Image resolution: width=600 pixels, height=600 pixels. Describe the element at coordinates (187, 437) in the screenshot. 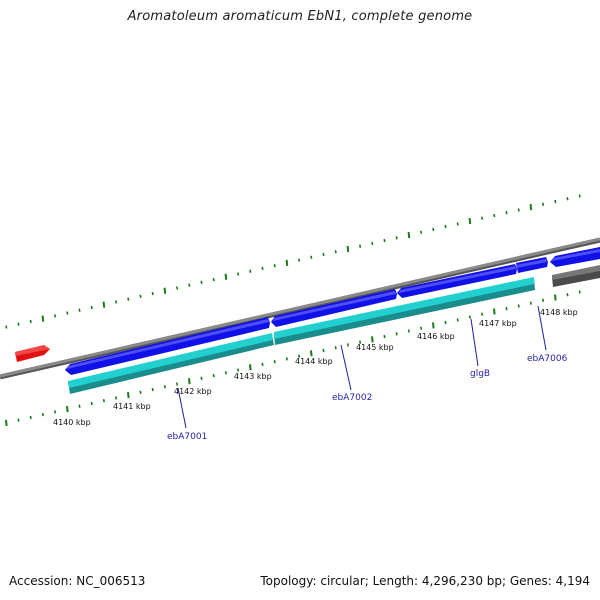

I see `gene-label-ebA7001: ebA7001` at that location.